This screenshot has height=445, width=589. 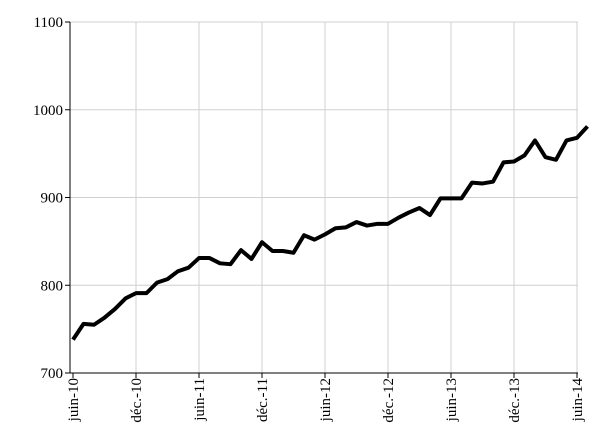 I want to click on y-tick-label: 800, so click(x=52, y=286).